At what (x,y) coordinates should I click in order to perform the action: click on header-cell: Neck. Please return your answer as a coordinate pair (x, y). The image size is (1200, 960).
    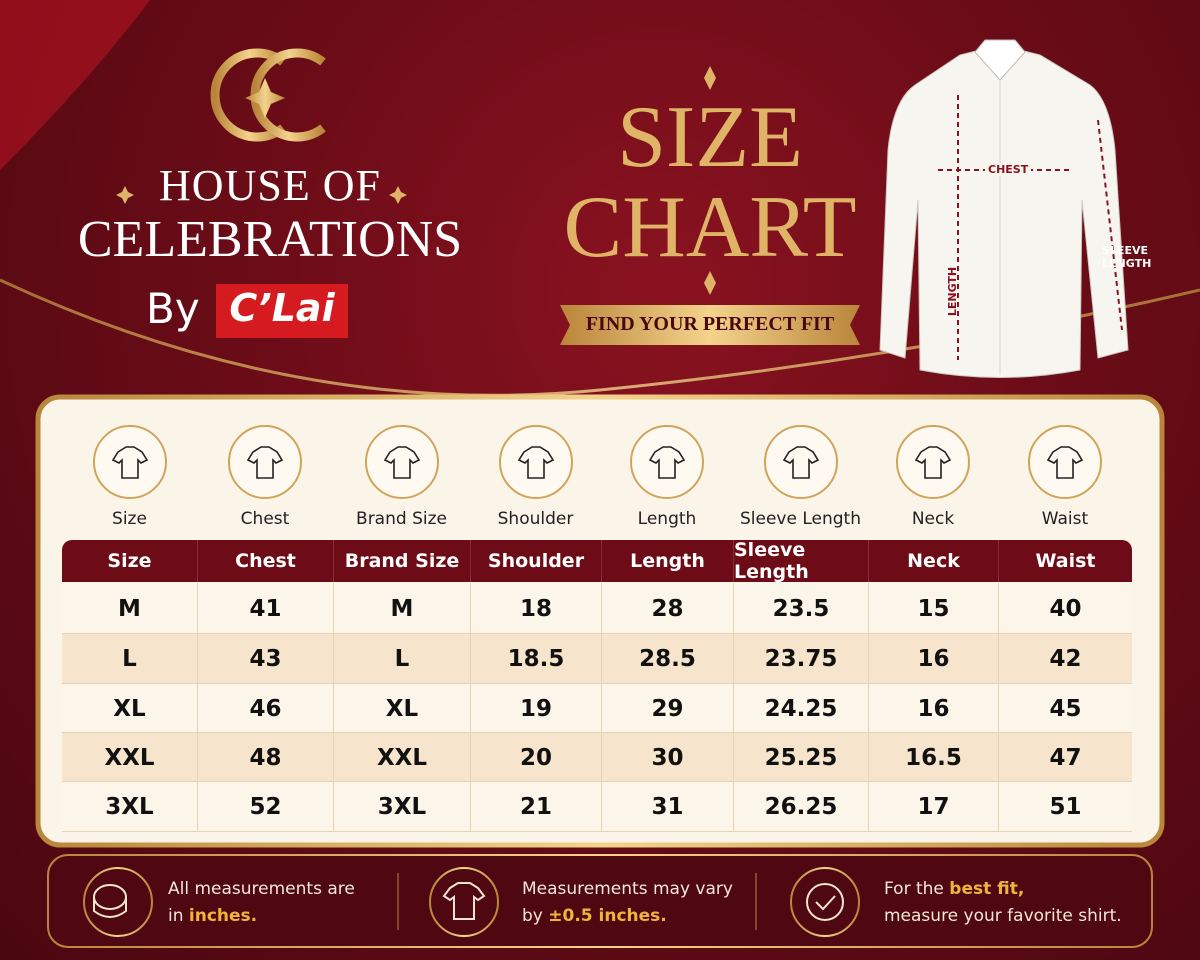
    Looking at the image, I should click on (933, 561).